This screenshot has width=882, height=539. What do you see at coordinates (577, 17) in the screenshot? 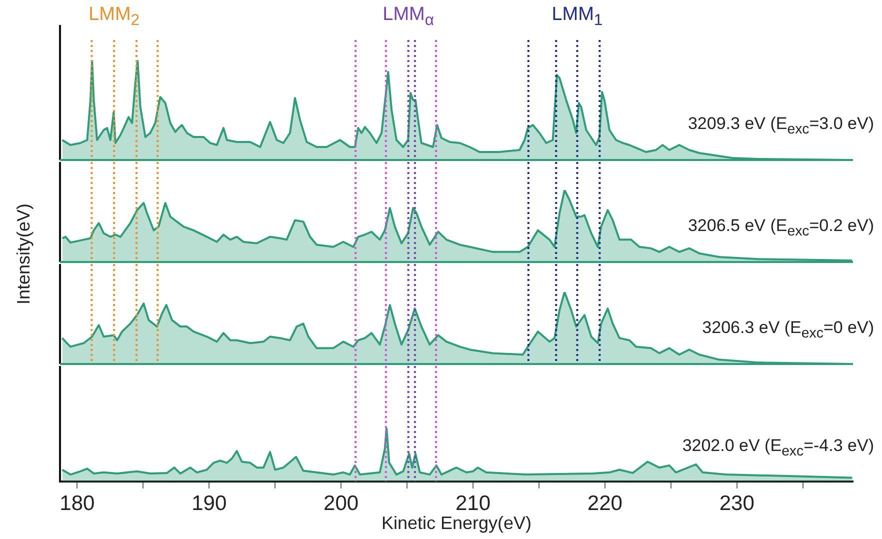
I see `ref-line-label: LMM$_{1}$` at bounding box center [577, 17].